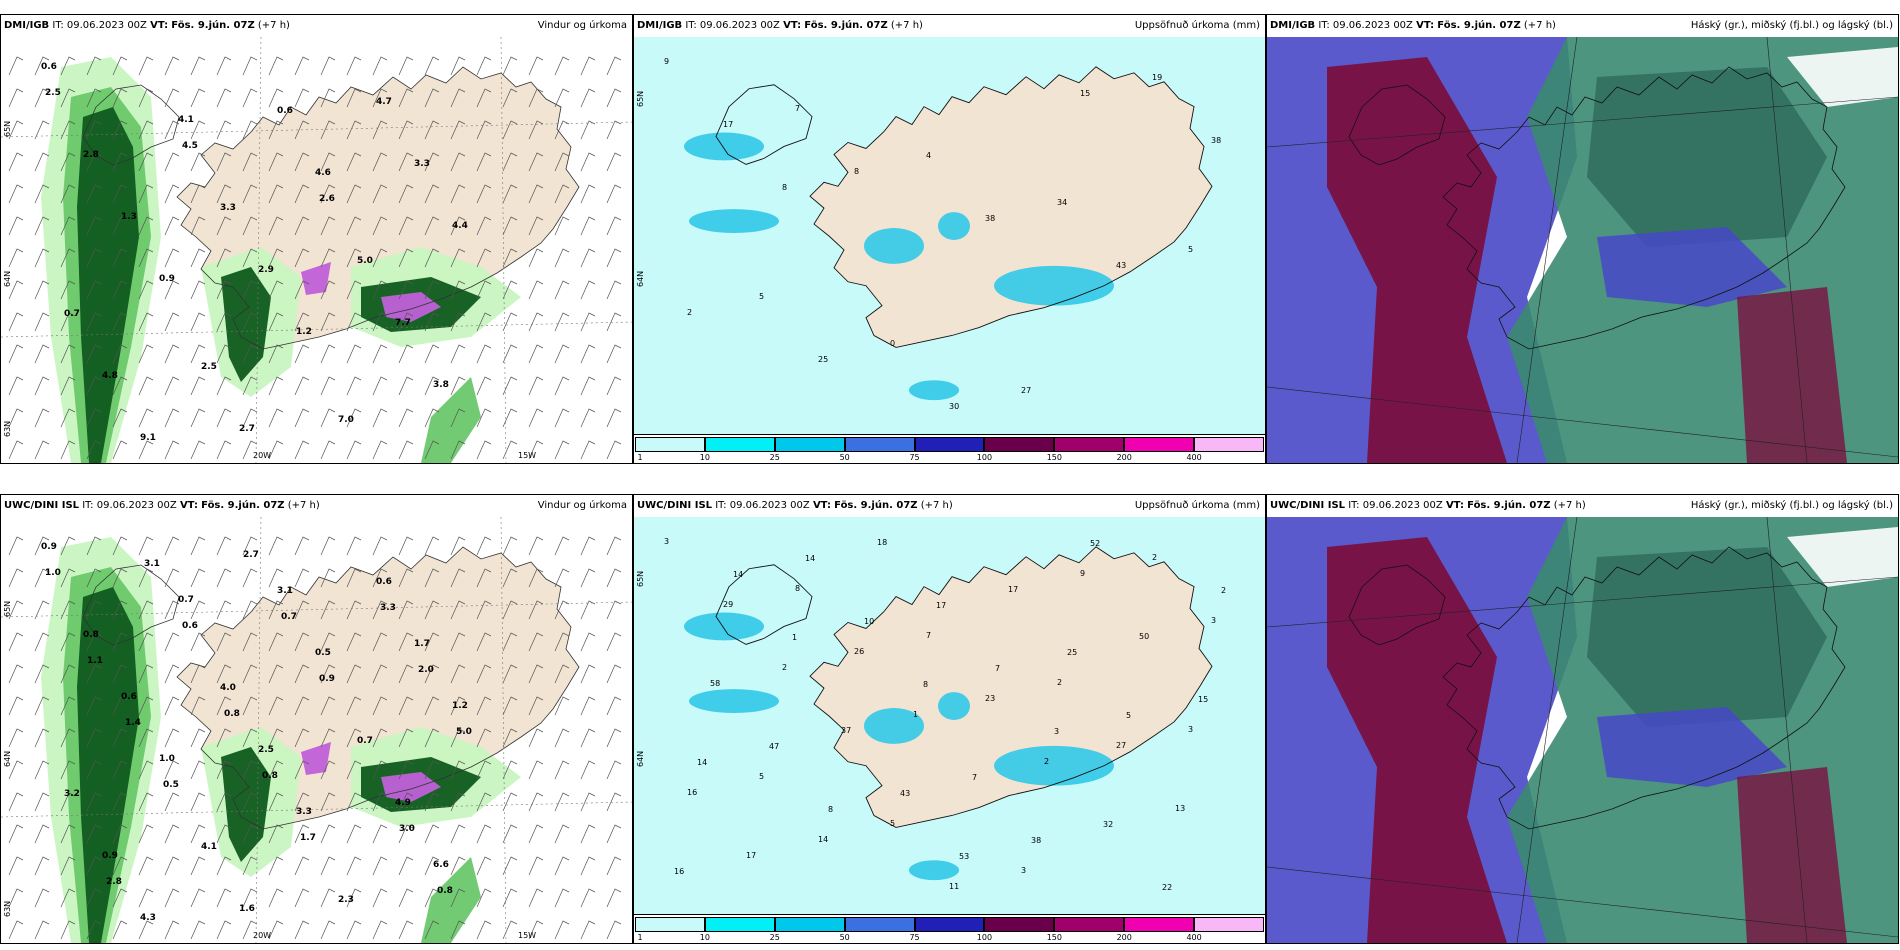  What do you see at coordinates (954, 406) in the screenshot?
I see `precip-total-label: 30` at bounding box center [954, 406].